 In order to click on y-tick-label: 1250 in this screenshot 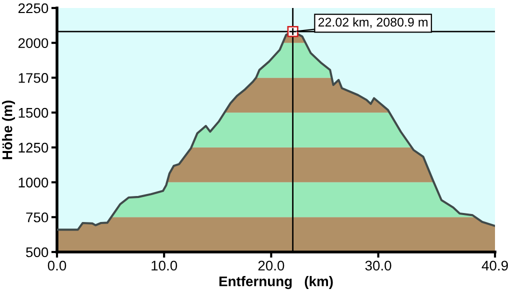, I will do `click(33, 147)`.